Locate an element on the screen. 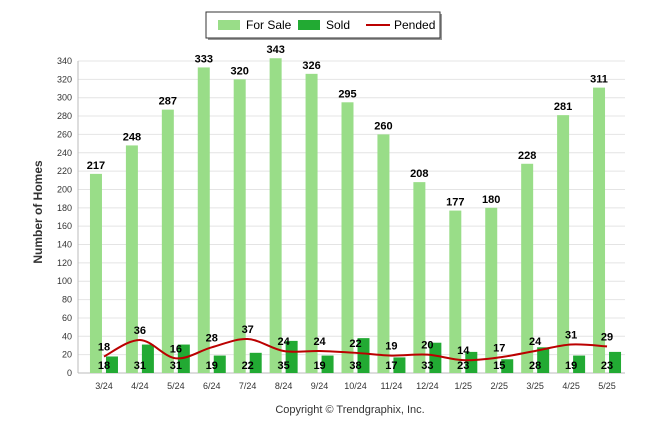 This screenshot has height=434, width=646. data-label-for-sale: 177 is located at coordinates (455, 203).